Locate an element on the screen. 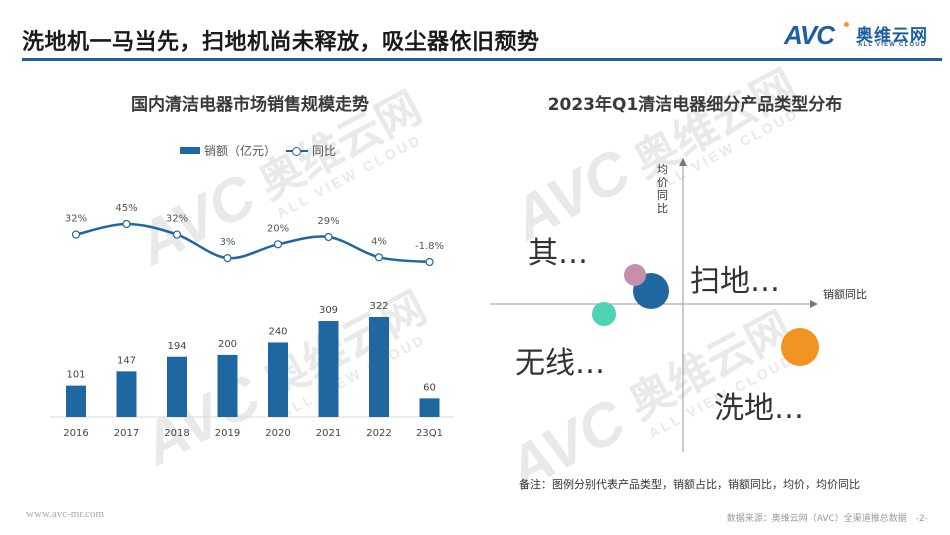 The width and height of the screenshot is (950, 535). svg-text: 322 is located at coordinates (378, 306).